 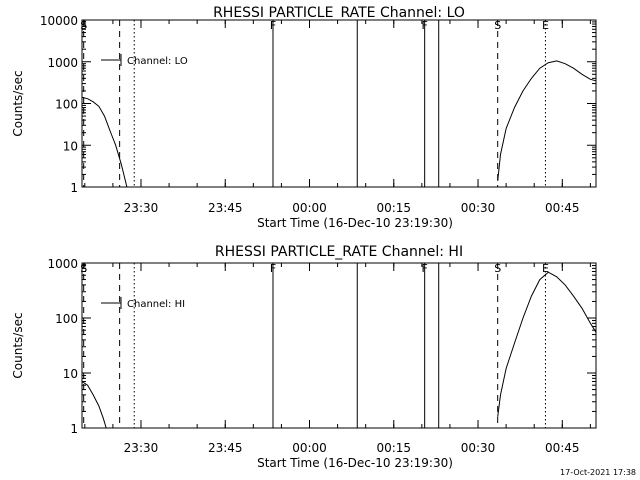 I want to click on chart-title: RHESSI PARTICLE_RATE Channel: LO, so click(x=339, y=13).